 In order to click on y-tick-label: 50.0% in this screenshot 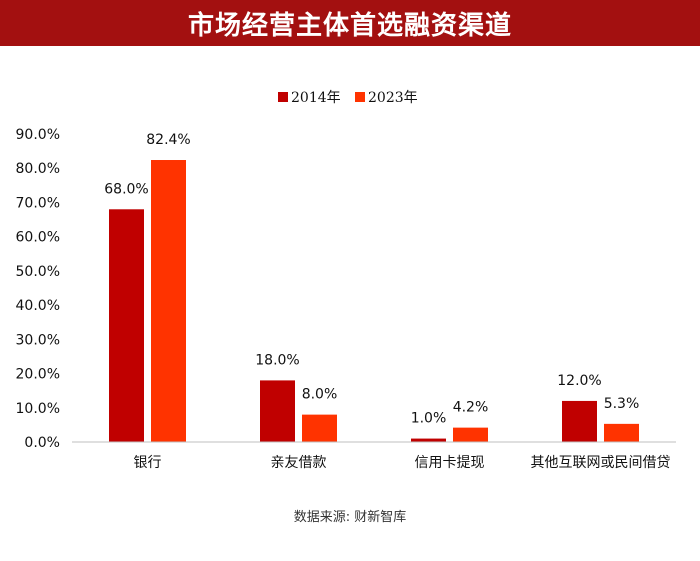, I will do `click(38, 272)`.